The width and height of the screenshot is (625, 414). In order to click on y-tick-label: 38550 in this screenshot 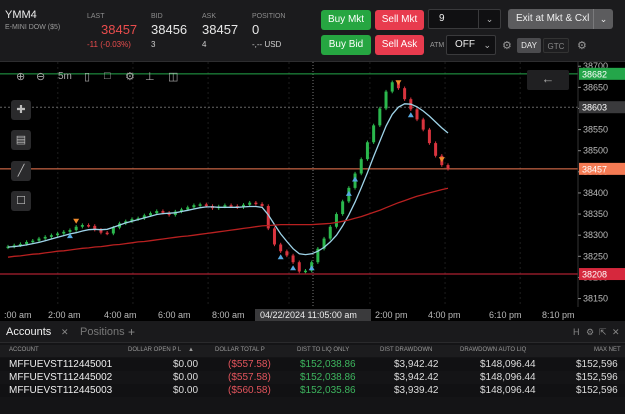, I will do `click(595, 130)`.